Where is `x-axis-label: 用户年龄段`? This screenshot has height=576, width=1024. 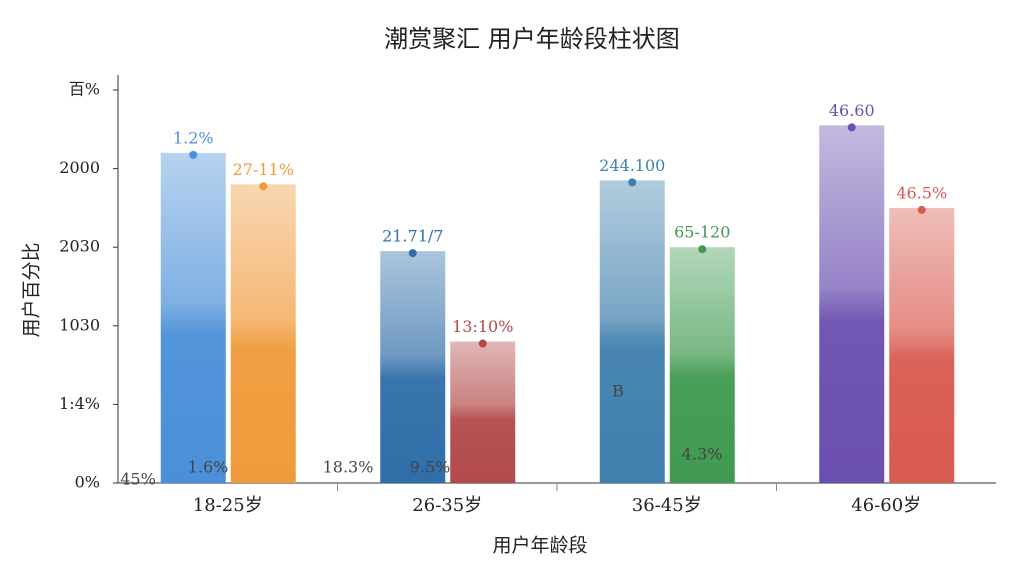 x-axis-label: 用户年龄段 is located at coordinates (539, 546).